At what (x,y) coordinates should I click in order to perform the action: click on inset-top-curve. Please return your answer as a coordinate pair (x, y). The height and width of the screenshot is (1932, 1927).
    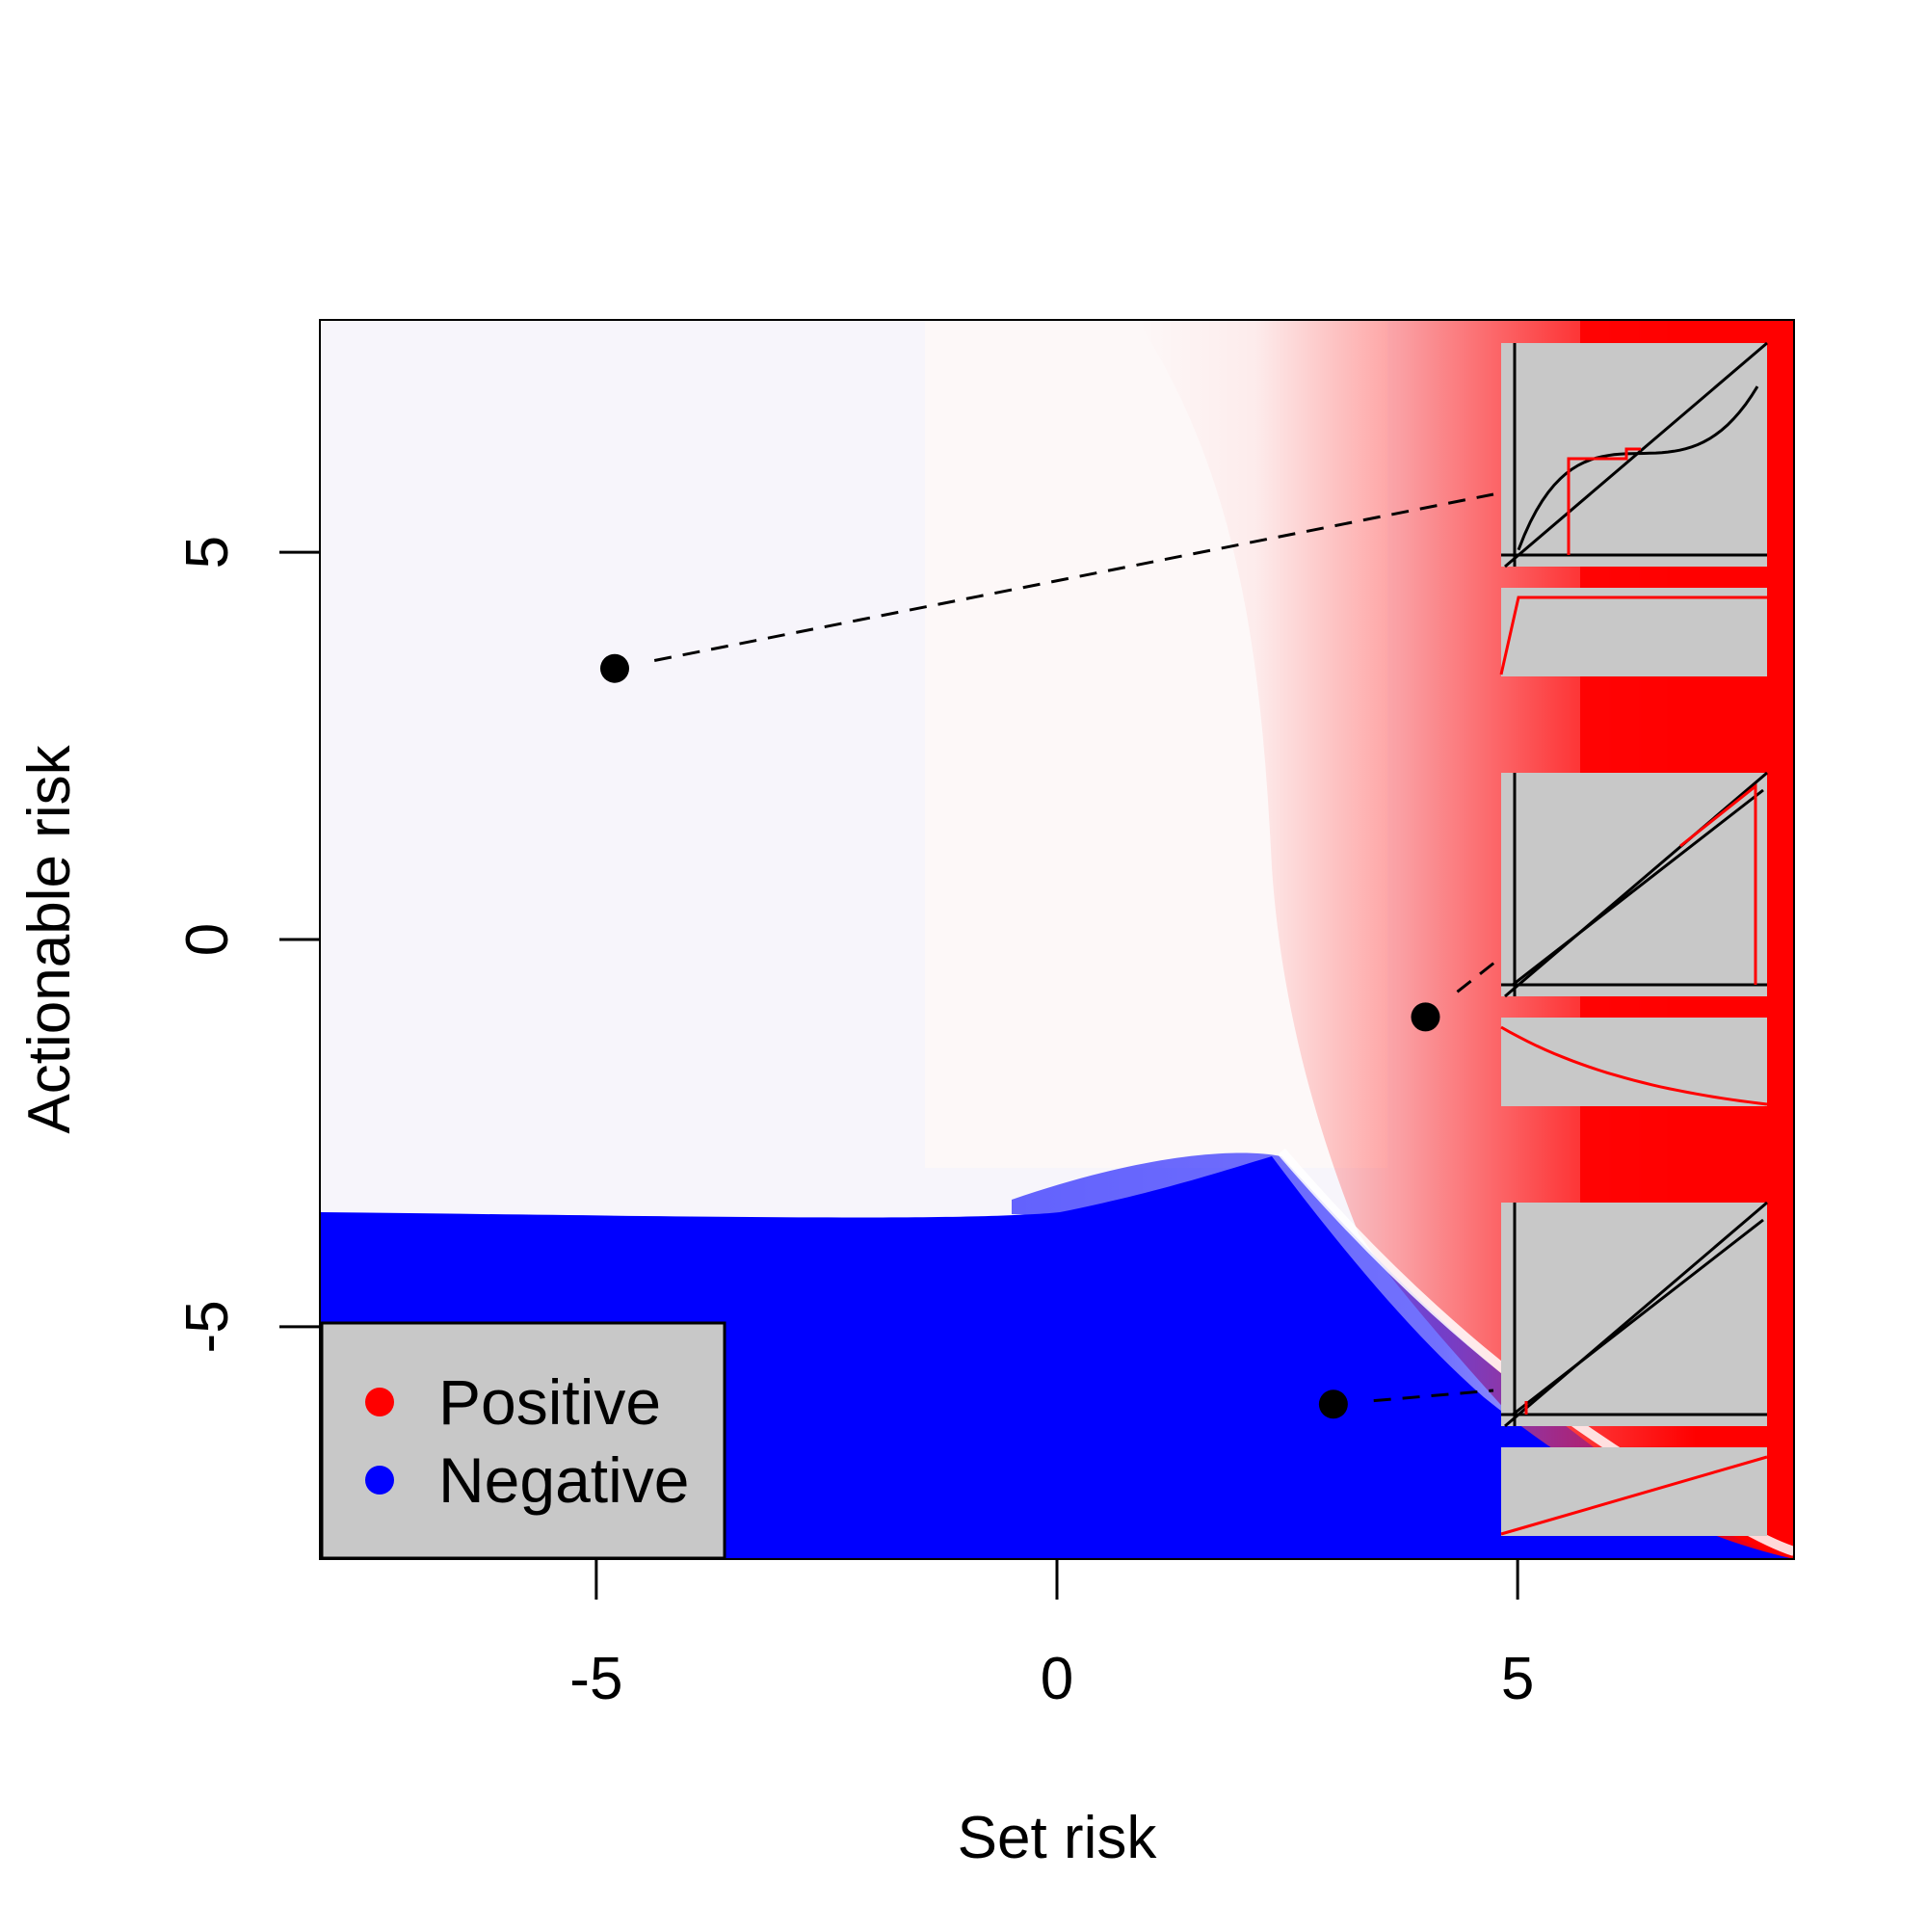
    Looking at the image, I should click on (1638, 468).